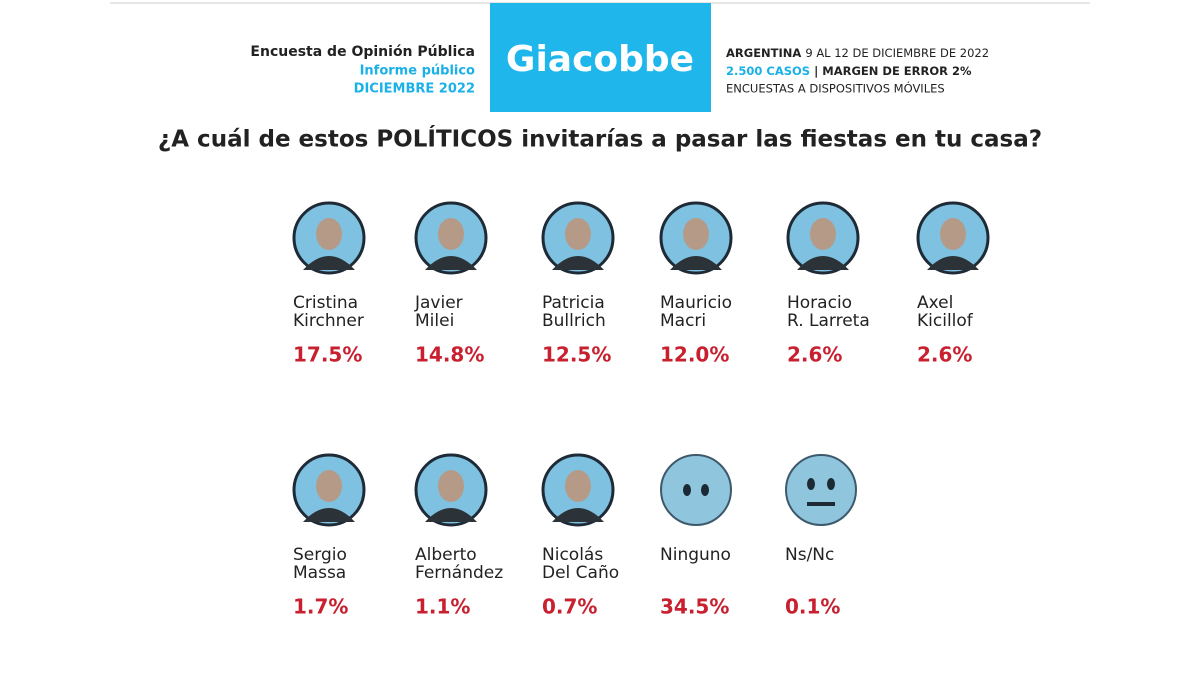  Describe the element at coordinates (446, 555) in the screenshot. I see `candidate-name: Alberto` at that location.